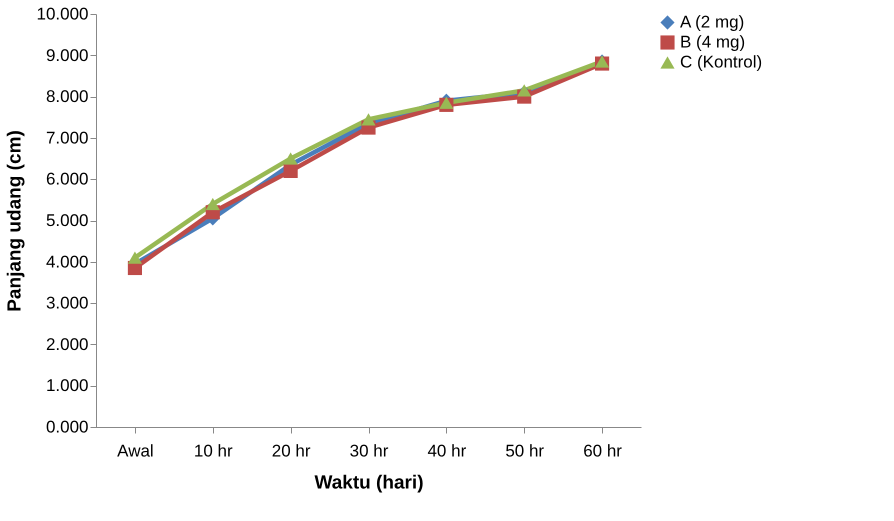  Describe the element at coordinates (67, 262) in the screenshot. I see `y-tick-label: 4.000` at that location.